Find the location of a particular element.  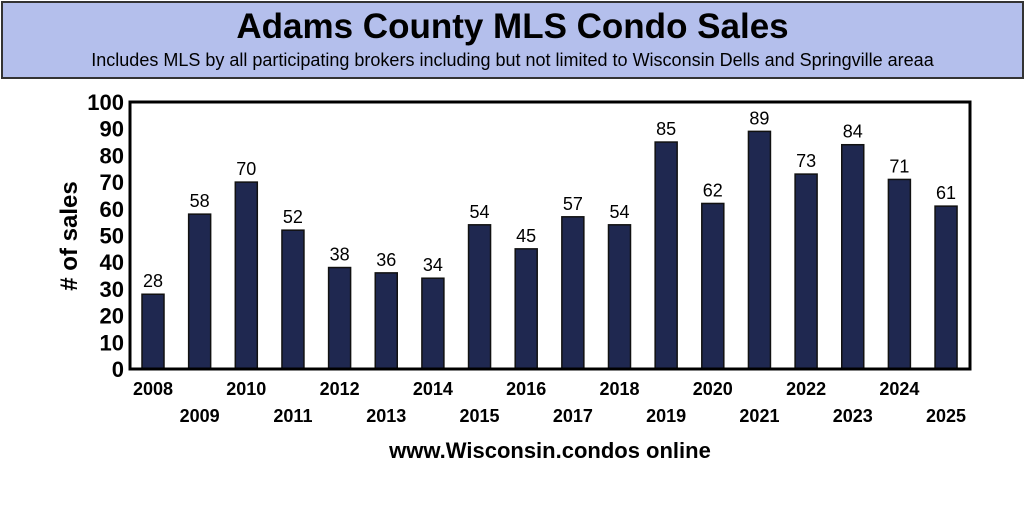

chart-title: Adams County MLS Condo Sales is located at coordinates (512, 26).